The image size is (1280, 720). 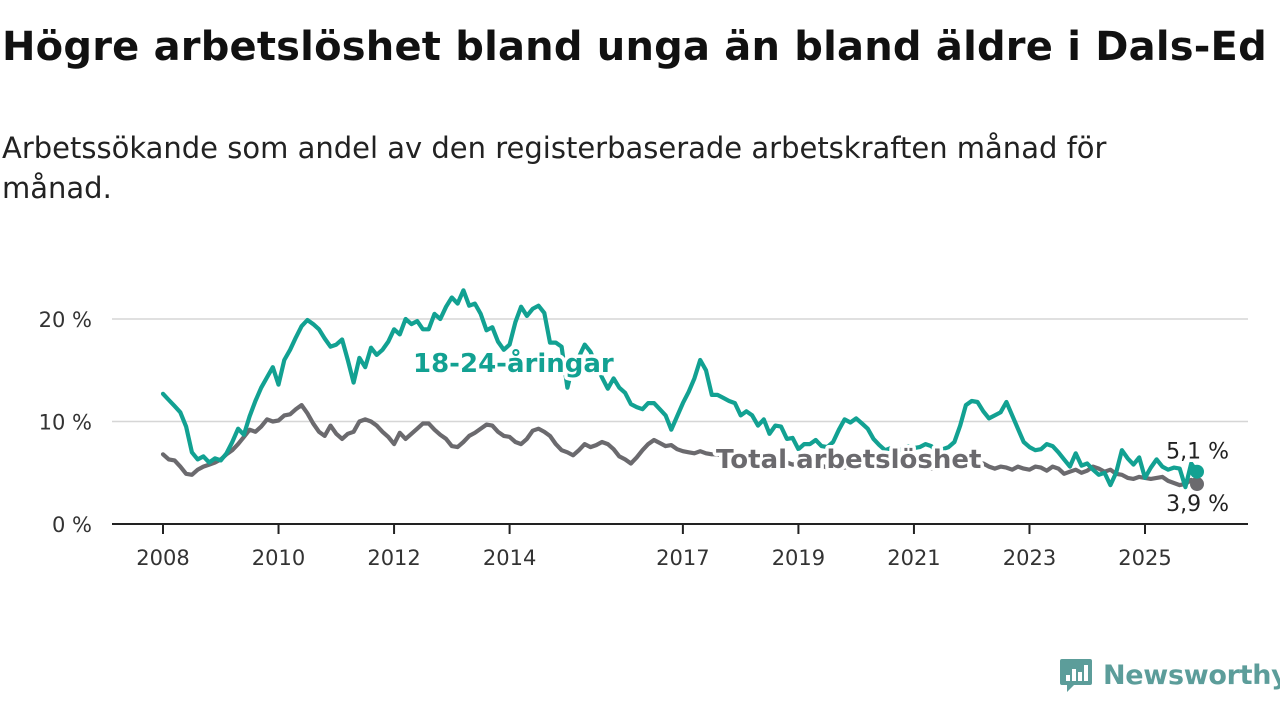 I want to click on series-line-total, so click(x=680, y=445).